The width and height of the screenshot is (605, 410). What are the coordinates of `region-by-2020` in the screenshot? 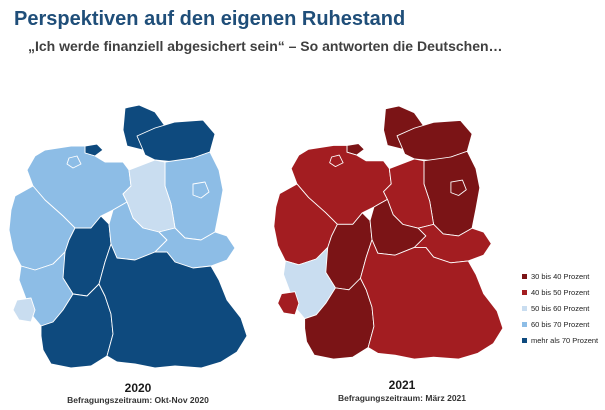 It's located at (173, 306).